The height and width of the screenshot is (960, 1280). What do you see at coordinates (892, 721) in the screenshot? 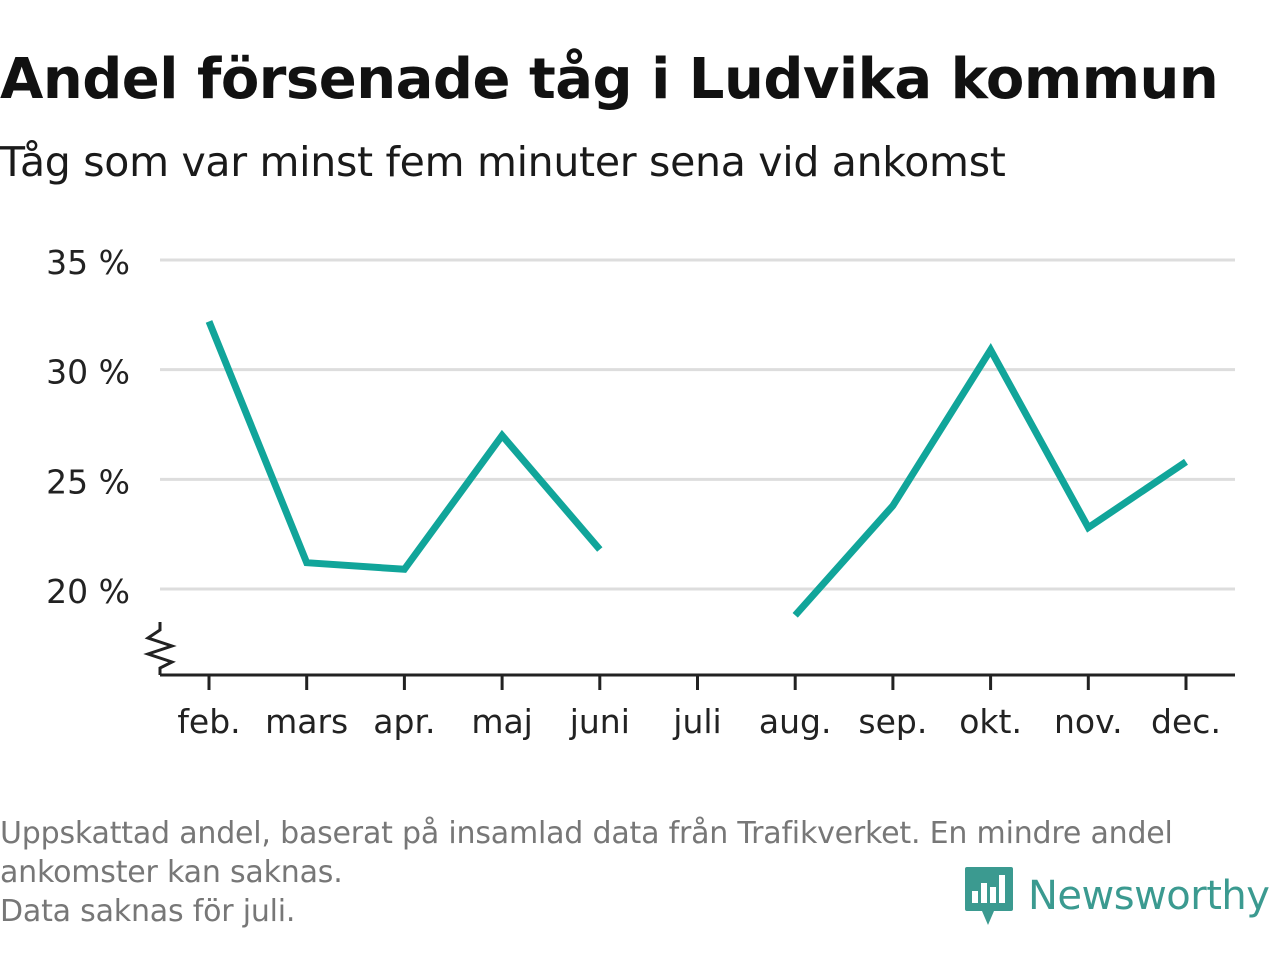
I see `x-tick-label: sep.` at bounding box center [892, 721].